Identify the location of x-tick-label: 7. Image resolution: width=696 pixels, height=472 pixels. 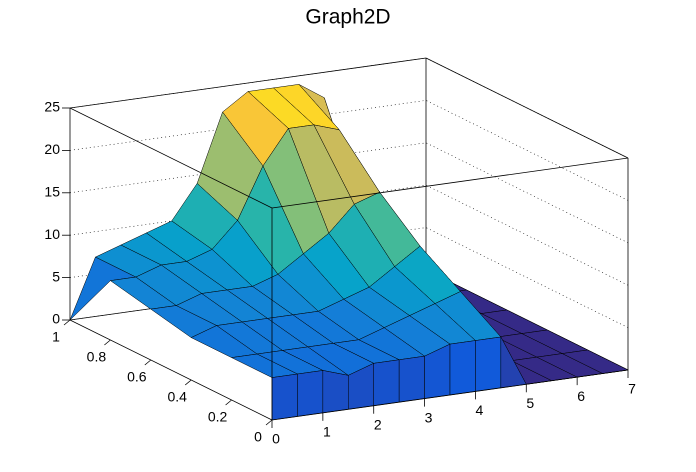
(632, 389).